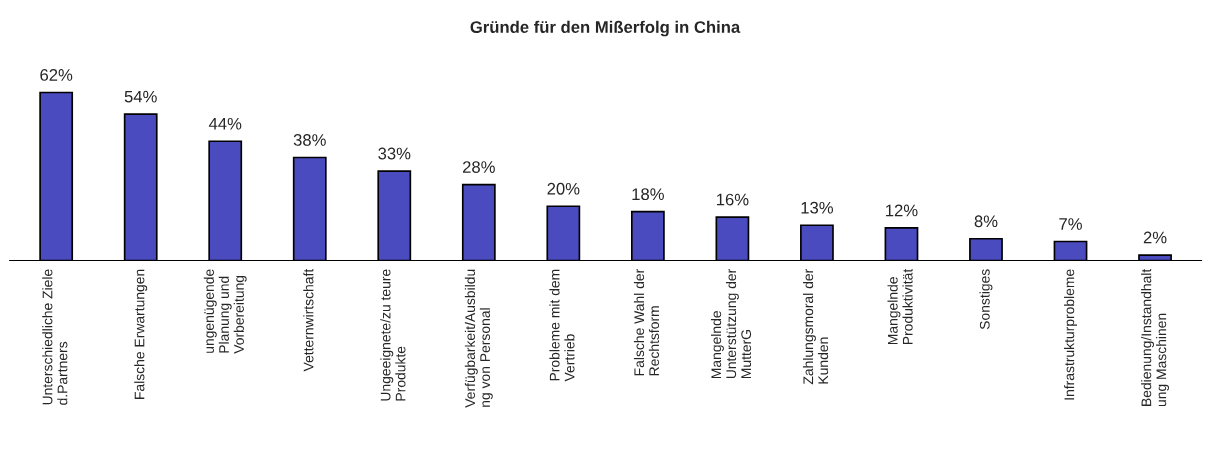 The width and height of the screenshot is (1210, 461). Describe the element at coordinates (478, 338) in the screenshot. I see `x-tick-label: Verfügbarkeit/Ausbildu ng von Personal` at that location.